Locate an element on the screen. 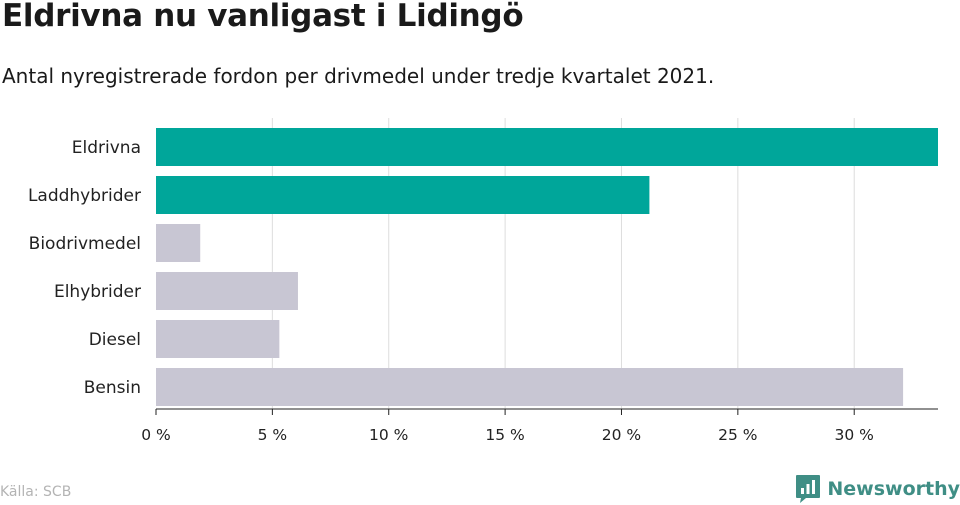  x-tick-label: 25 % is located at coordinates (737, 435).